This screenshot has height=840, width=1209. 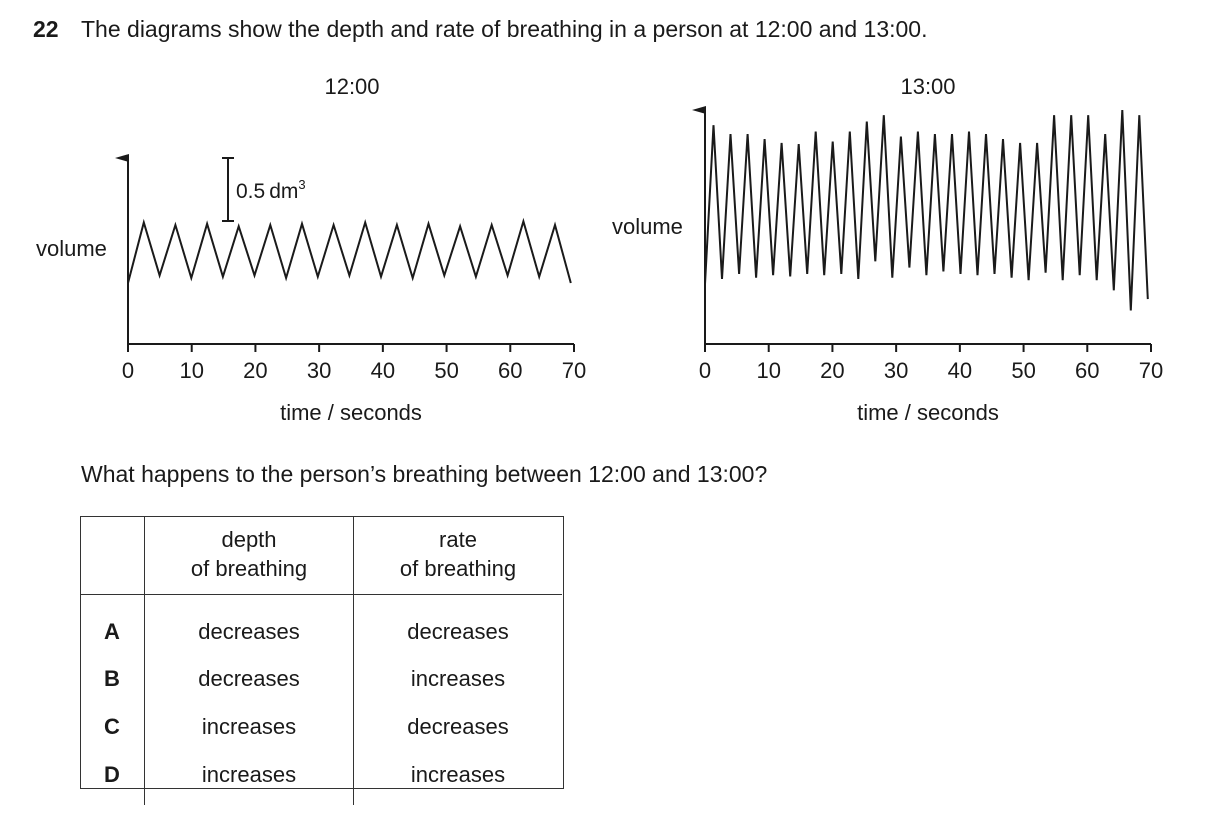 What do you see at coordinates (458, 540) in the screenshot?
I see `header-rate-line1: rate` at bounding box center [458, 540].